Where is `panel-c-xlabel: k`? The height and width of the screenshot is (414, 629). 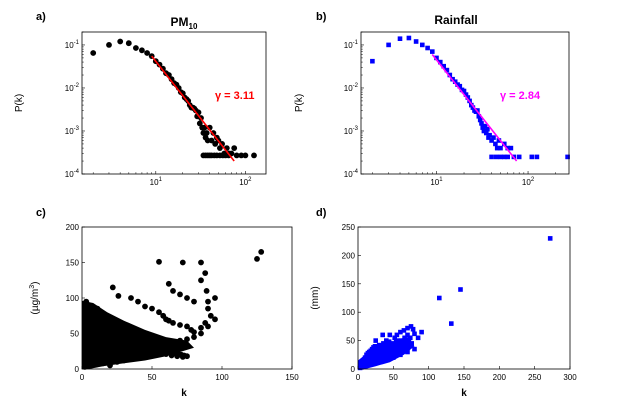 panel-c-xlabel: k is located at coordinates (184, 393).